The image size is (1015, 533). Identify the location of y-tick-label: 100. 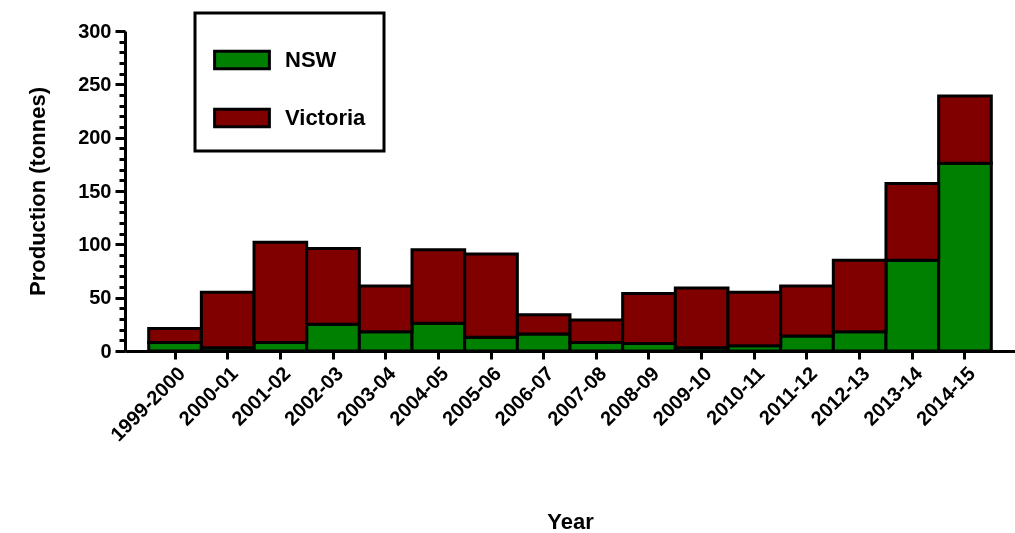
(95, 243).